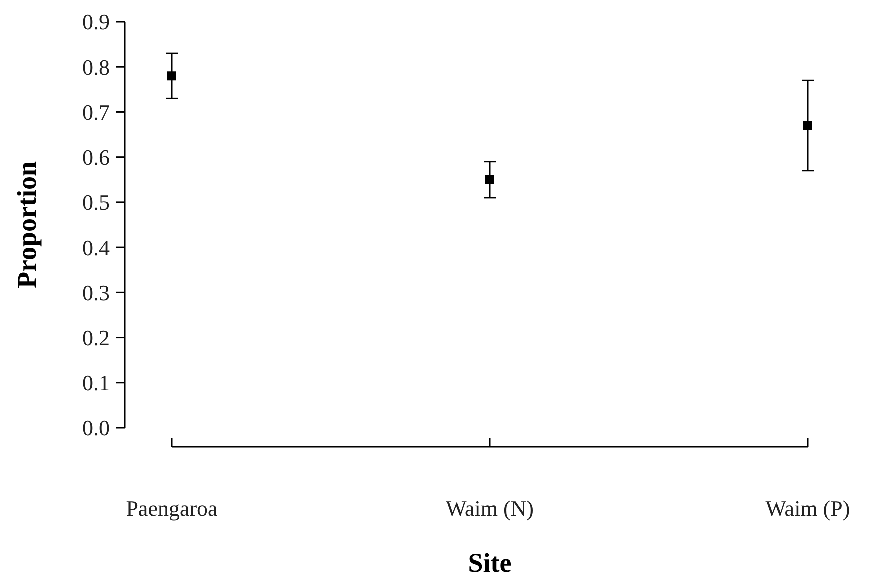 This screenshot has height=581, width=876. I want to click on y-tick-label: 0.0, so click(96, 428).